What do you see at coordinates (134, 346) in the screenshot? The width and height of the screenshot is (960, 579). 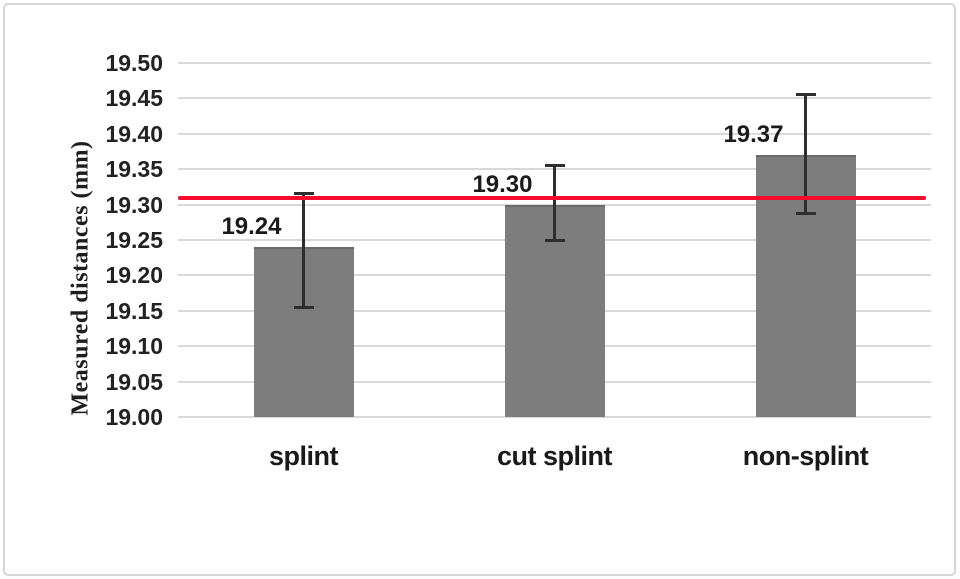 I see `y-tick-label: 19.10` at bounding box center [134, 346].